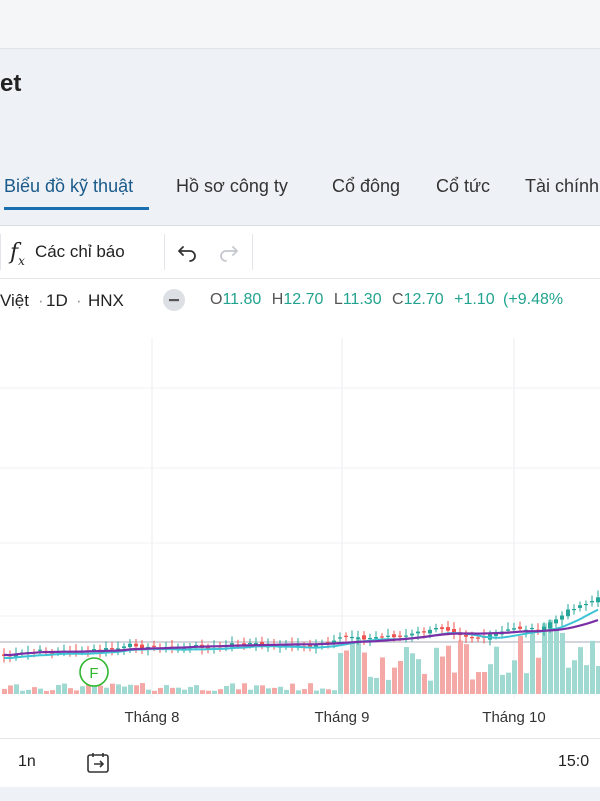  Describe the element at coordinates (11, 83) in the screenshot. I see `page-title: et` at that location.